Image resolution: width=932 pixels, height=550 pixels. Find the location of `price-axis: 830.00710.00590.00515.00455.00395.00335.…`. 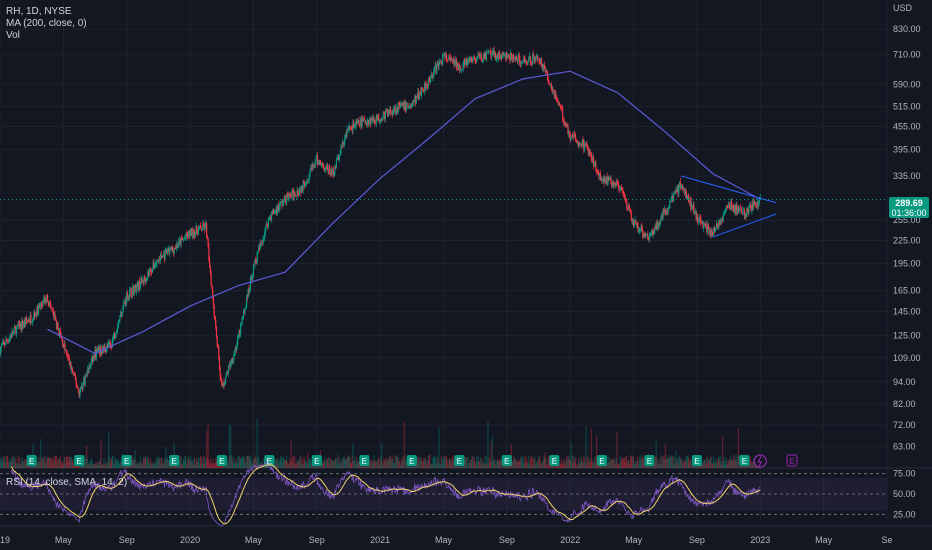

price-axis: 830.00710.00590.00515.00455.00395.00335.… is located at coordinates (907, 261).